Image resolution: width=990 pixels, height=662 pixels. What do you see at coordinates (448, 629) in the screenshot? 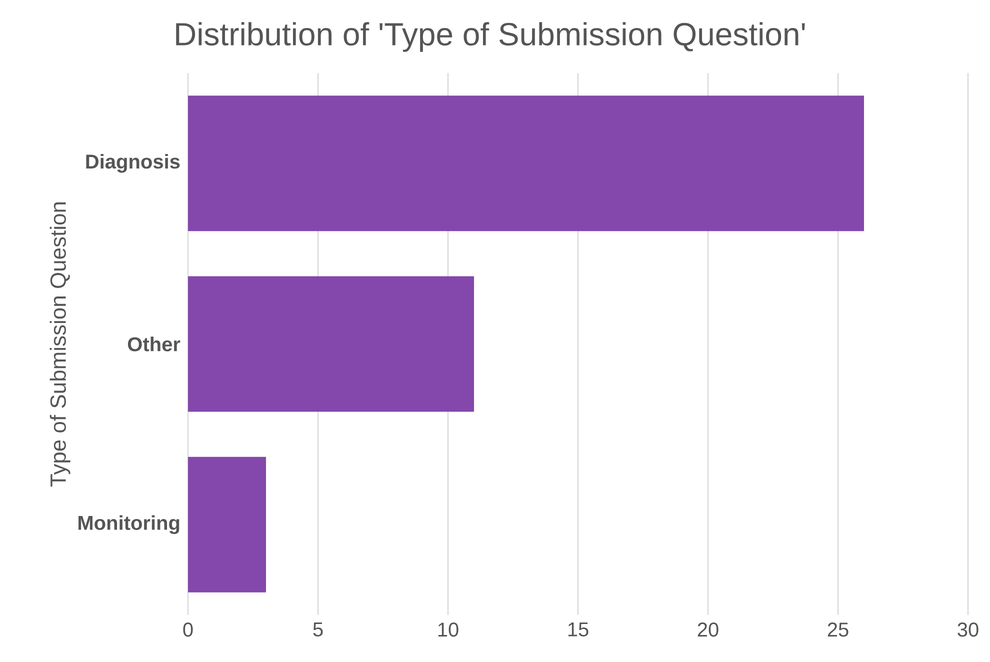
I see `x-tick-label: 10` at bounding box center [448, 629].